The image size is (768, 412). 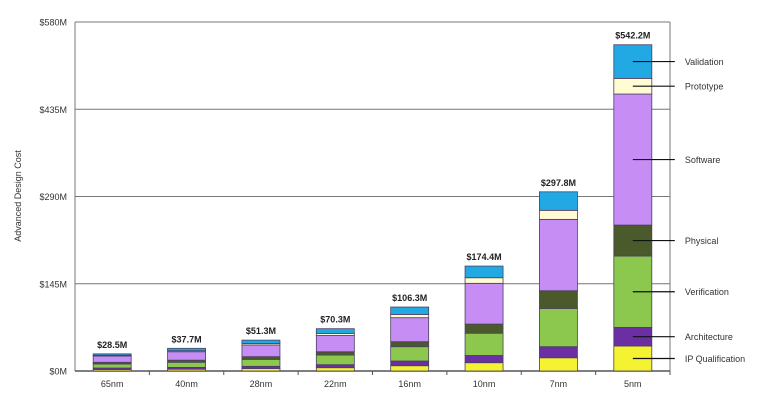 What do you see at coordinates (18, 196) in the screenshot?
I see `y-axis-label: Advanced Design Cost` at bounding box center [18, 196].